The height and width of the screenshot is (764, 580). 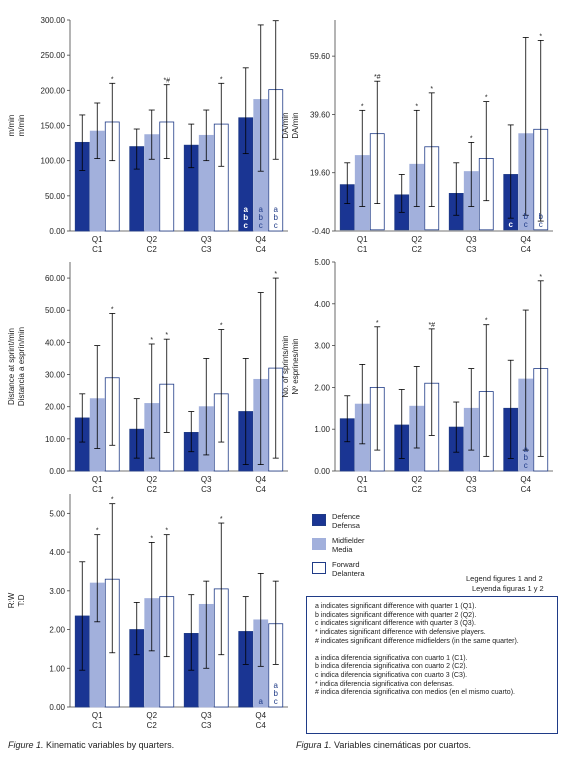 What do you see at coordinates (377, 77) in the screenshot?
I see `chart2-annotation-1: *#` at bounding box center [377, 77].